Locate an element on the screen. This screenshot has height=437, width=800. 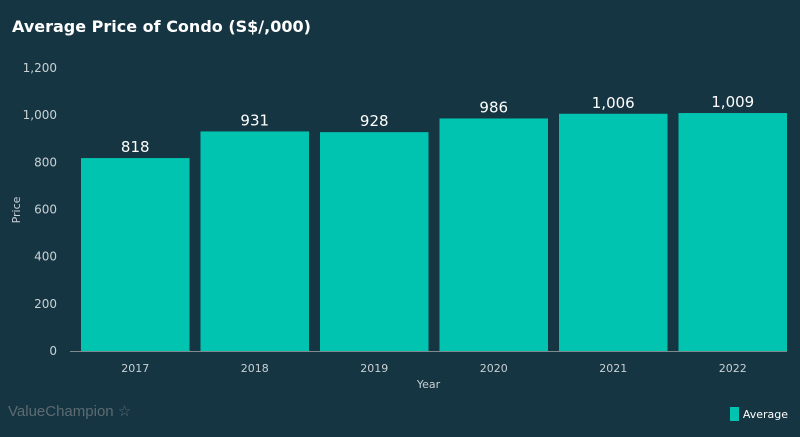
x-tick-label: 2017 is located at coordinates (135, 368).